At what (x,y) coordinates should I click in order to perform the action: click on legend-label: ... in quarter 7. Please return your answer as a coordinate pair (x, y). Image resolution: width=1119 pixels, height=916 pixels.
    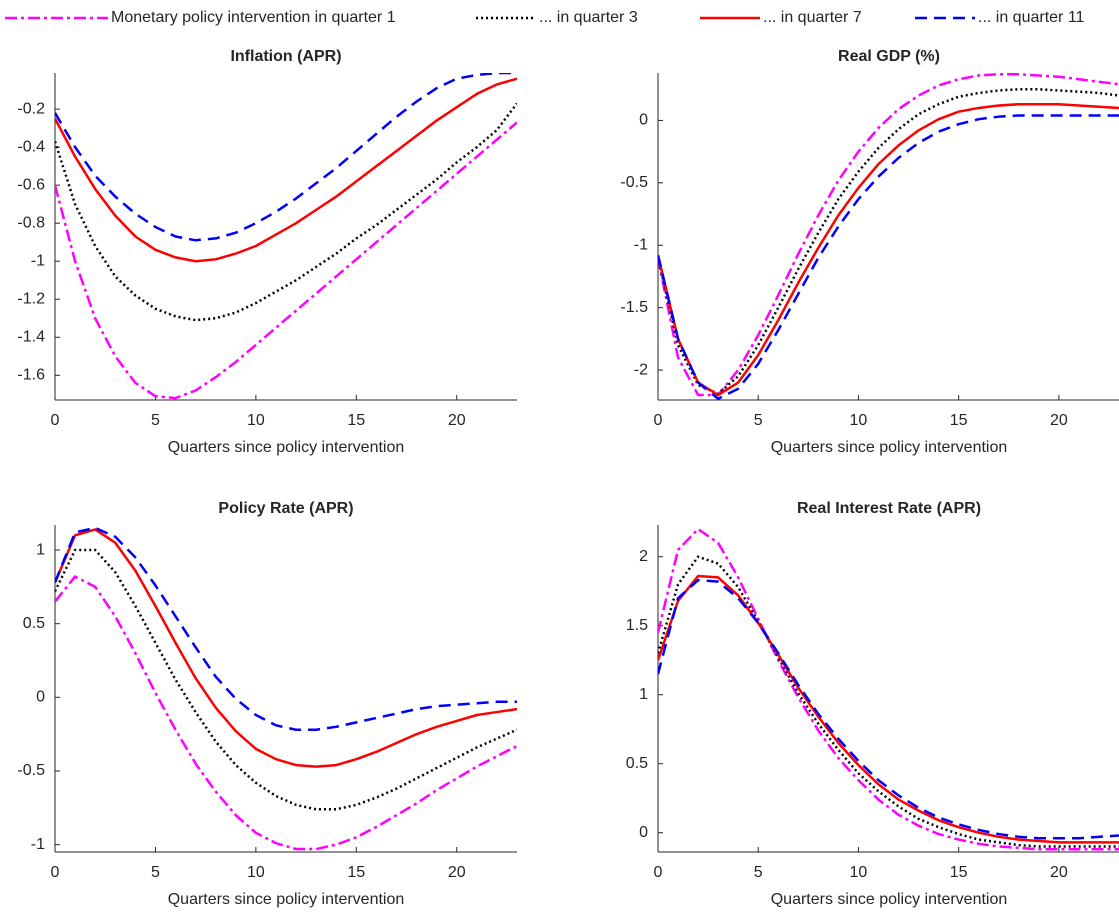
    Looking at the image, I should click on (812, 17).